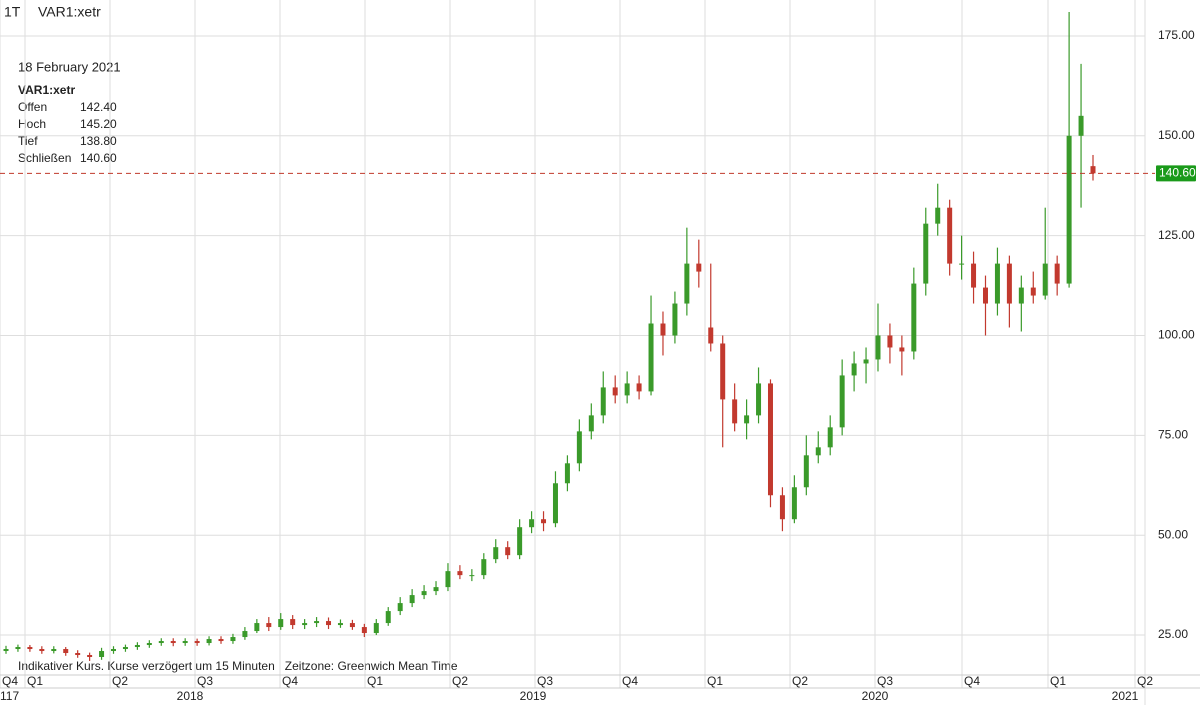 This screenshot has width=1200, height=705. What do you see at coordinates (28, 141) in the screenshot?
I see `info-label: Tief` at bounding box center [28, 141].